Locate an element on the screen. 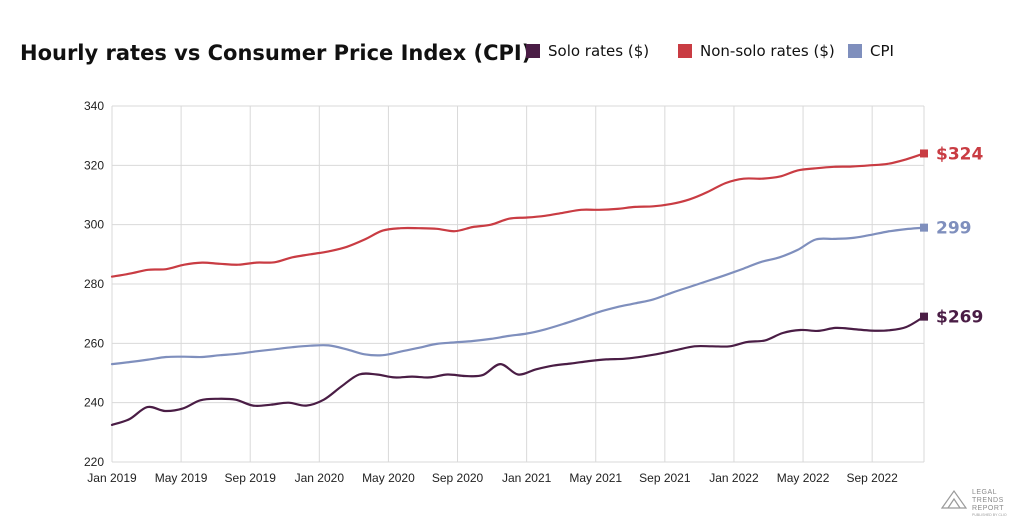 The image size is (1024, 531). end-marker-non-solo is located at coordinates (924, 153).